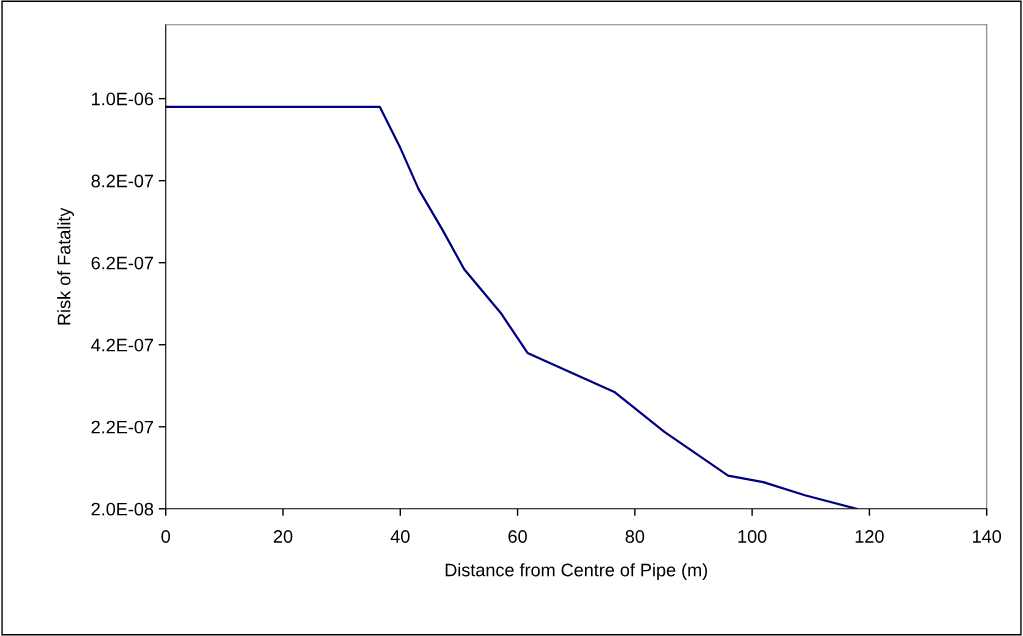 The height and width of the screenshot is (636, 1023). I want to click on y-tick-label: 1.0E-06, so click(123, 99).